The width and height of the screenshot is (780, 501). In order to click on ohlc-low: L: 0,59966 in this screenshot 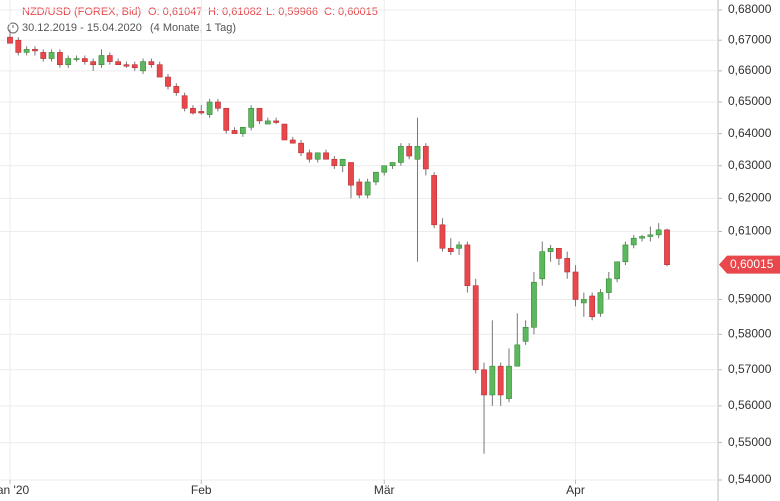, I will do `click(292, 12)`.